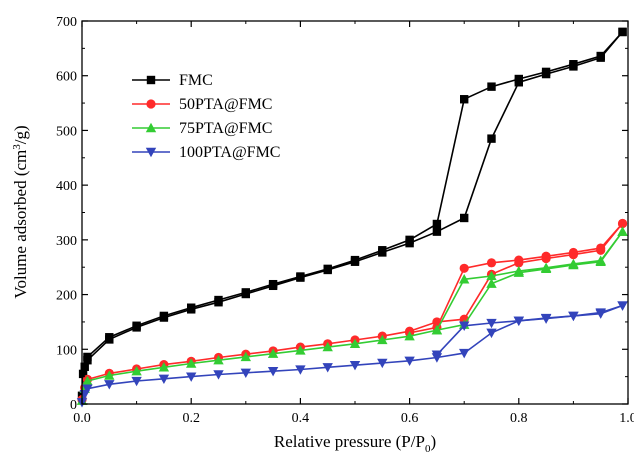  What do you see at coordinates (355, 443) in the screenshot?
I see `x-axis-label: Relative pressure (P/P0)` at bounding box center [355, 443].